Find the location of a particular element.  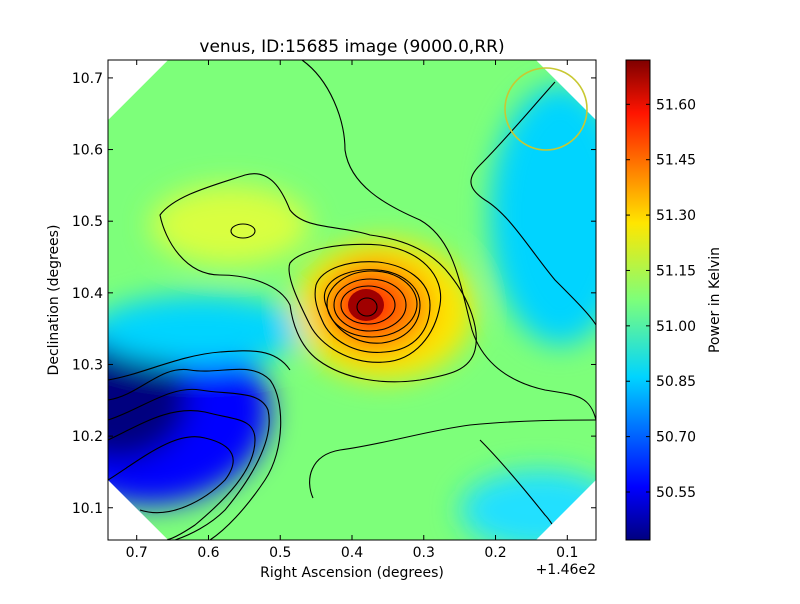

y-tick-label: 10.6 is located at coordinates (87, 151).